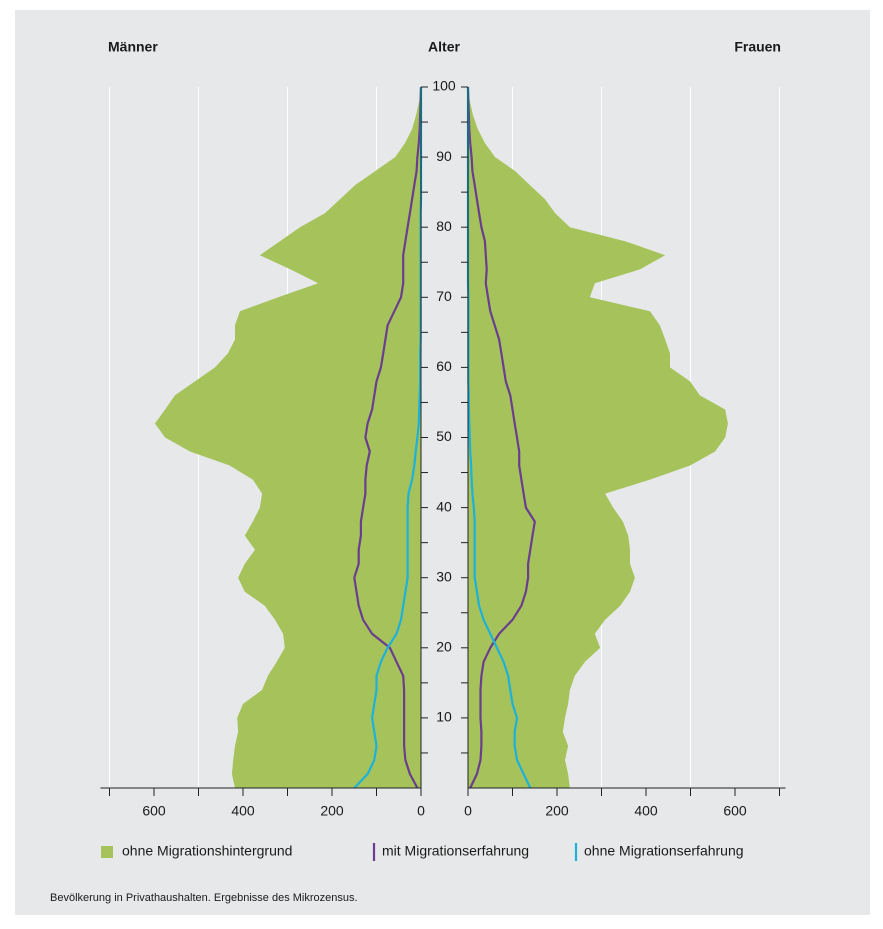  What do you see at coordinates (757, 47) in the screenshot?
I see `right-label: Frauen` at bounding box center [757, 47].